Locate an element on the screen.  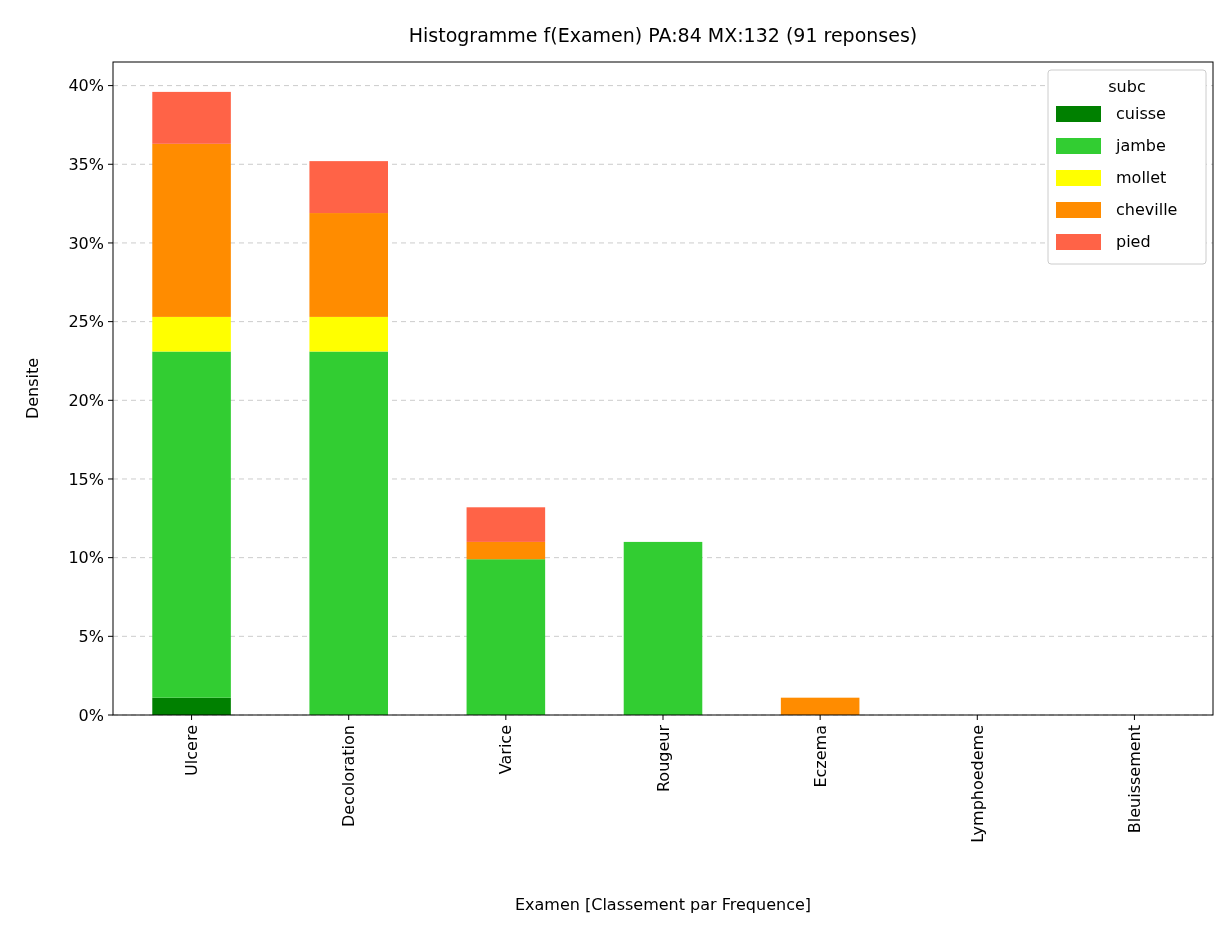
x-tick-label: Rougeur is located at coordinates (663, 758).